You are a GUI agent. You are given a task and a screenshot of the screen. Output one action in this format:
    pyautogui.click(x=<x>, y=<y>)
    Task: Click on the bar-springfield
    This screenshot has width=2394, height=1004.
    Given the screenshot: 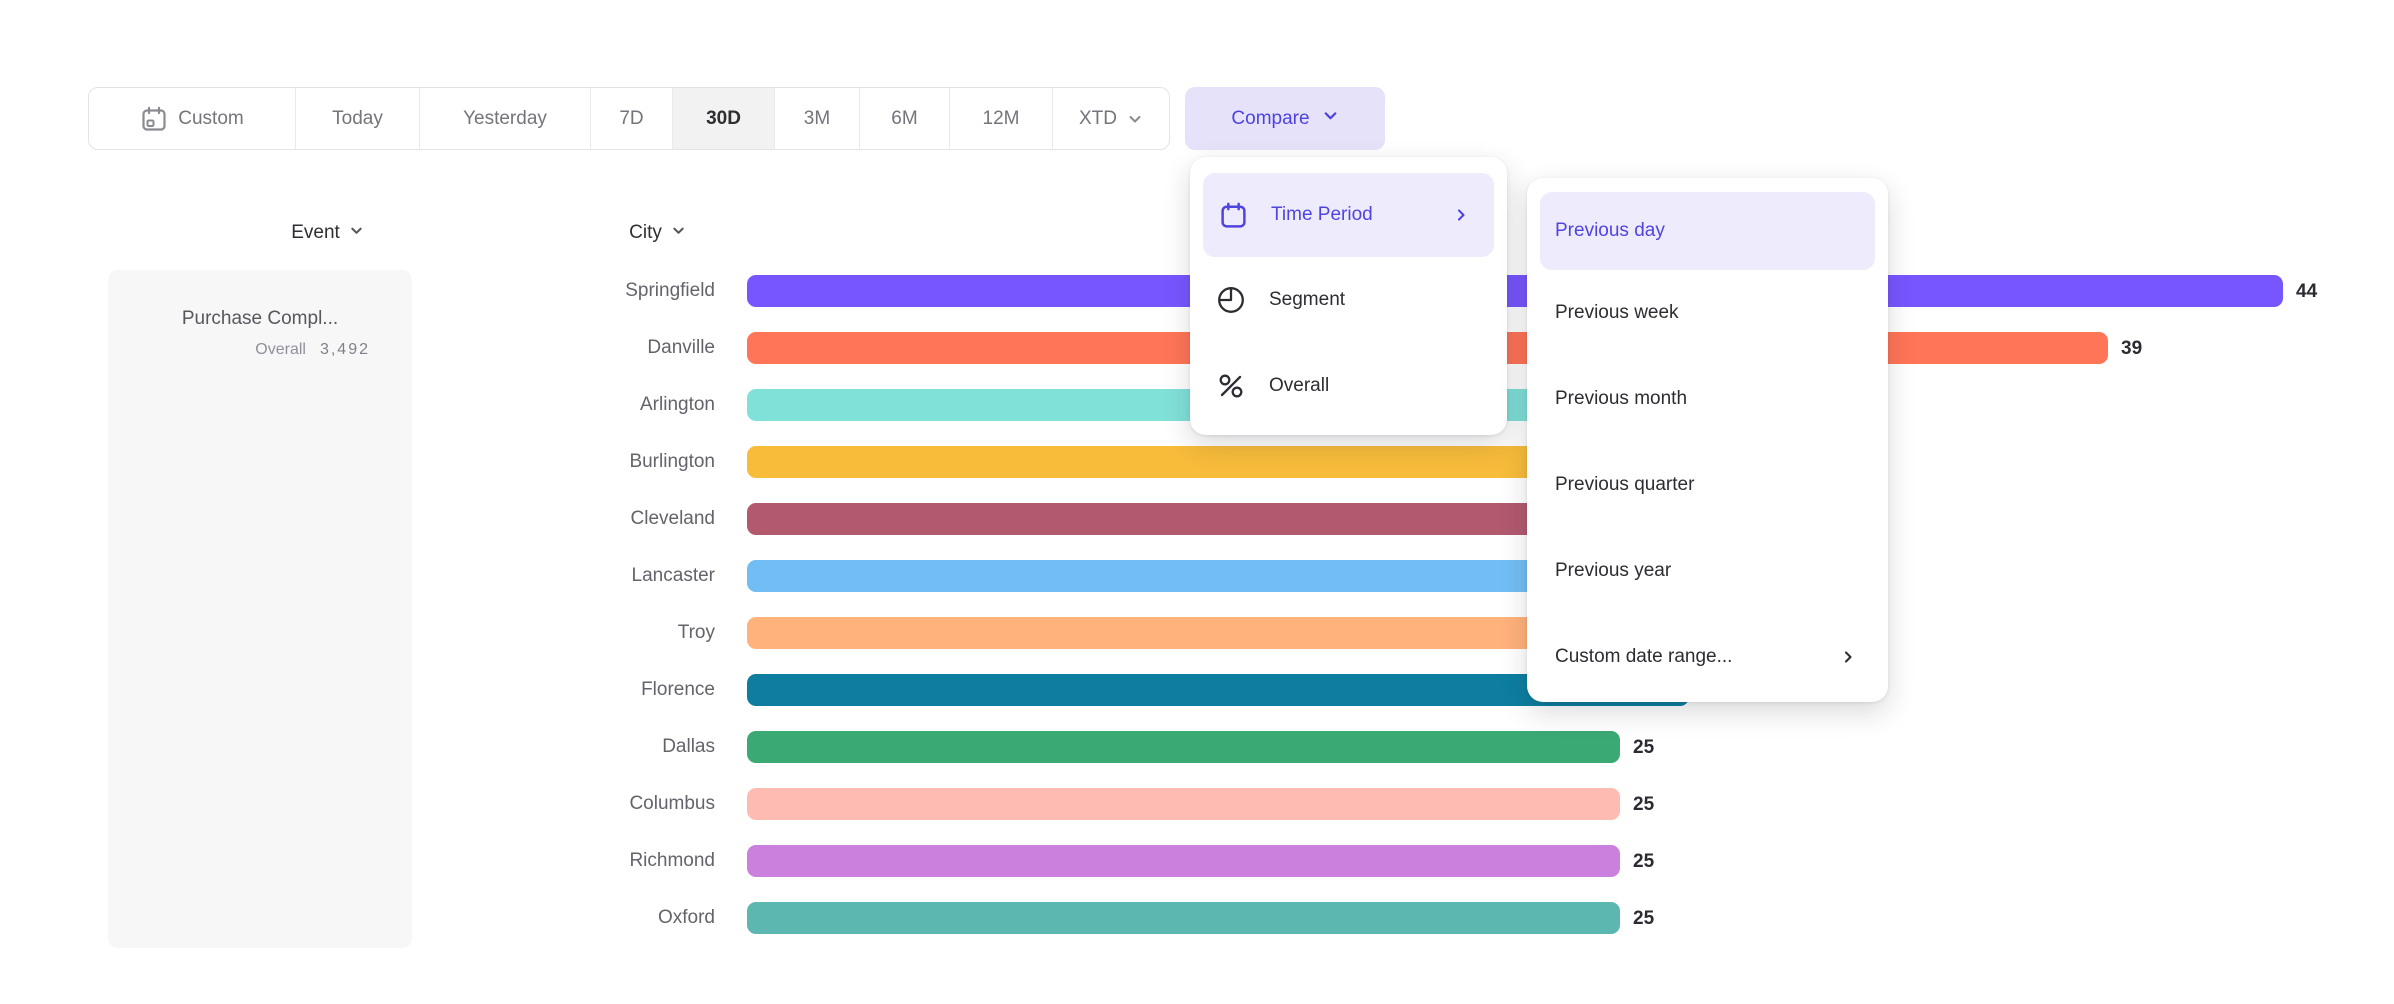 What is the action you would take?
    pyautogui.click(x=1515, y=291)
    